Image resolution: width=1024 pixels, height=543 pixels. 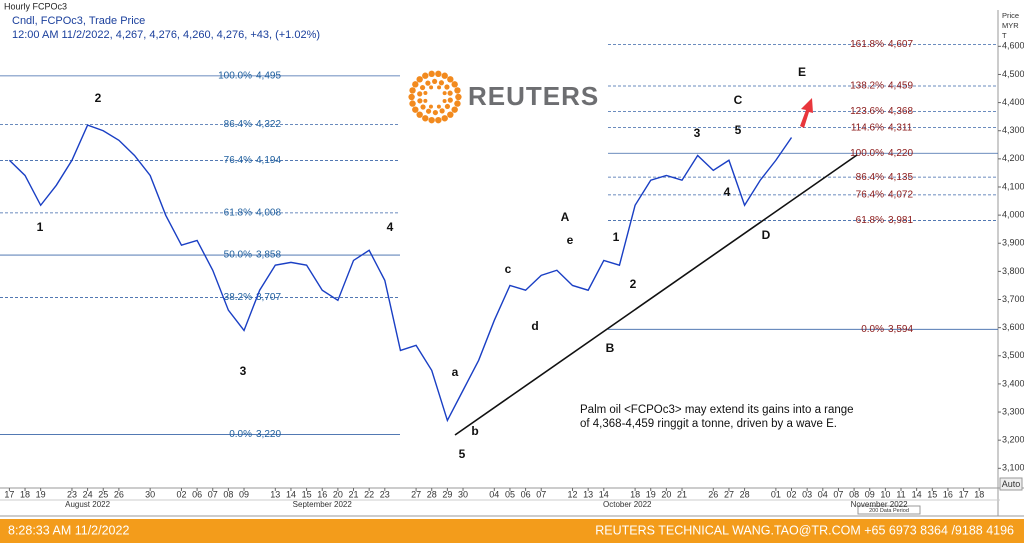 What do you see at coordinates (807, 494) in the screenshot?
I see `x-tick-label: 03` at bounding box center [807, 494].